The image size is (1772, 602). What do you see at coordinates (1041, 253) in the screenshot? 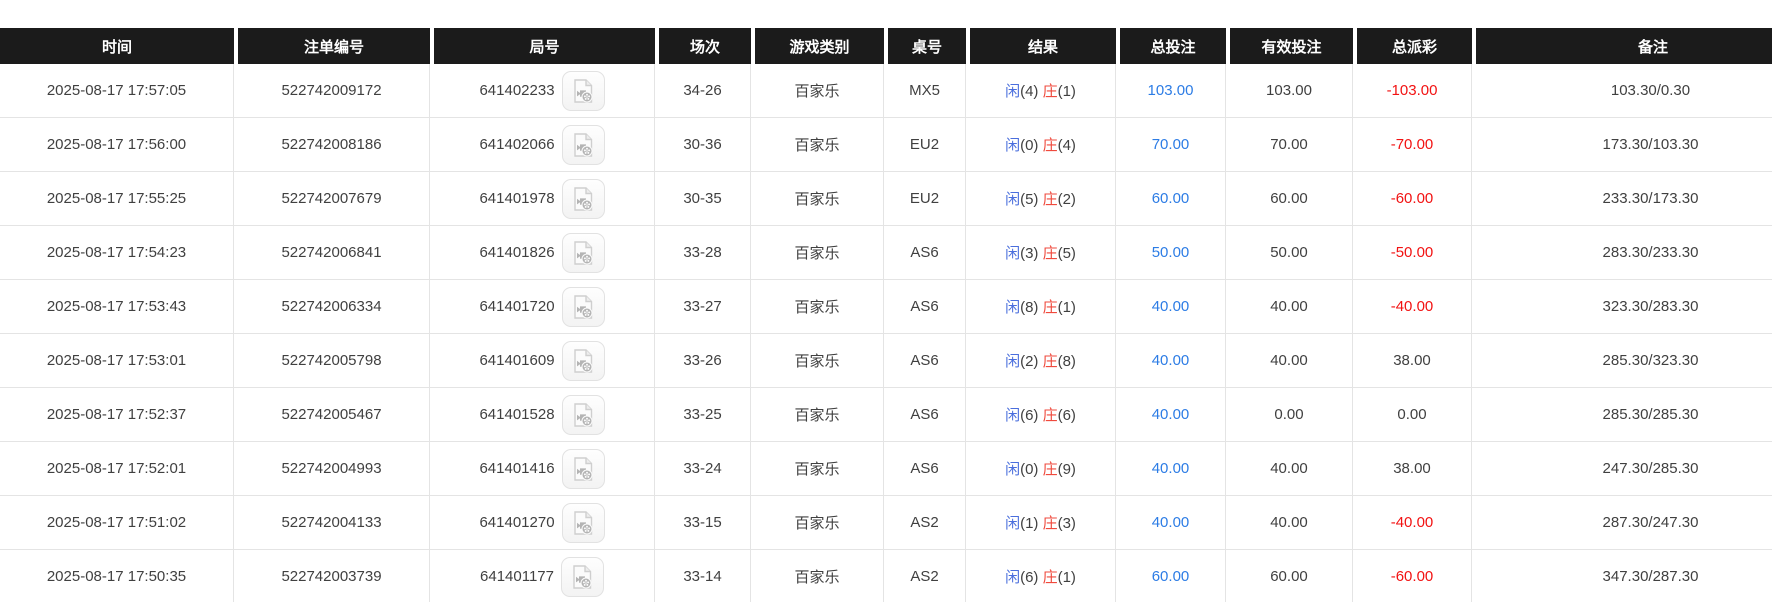
I see `result-cell: 闲(3) 庄(5)` at bounding box center [1041, 253].